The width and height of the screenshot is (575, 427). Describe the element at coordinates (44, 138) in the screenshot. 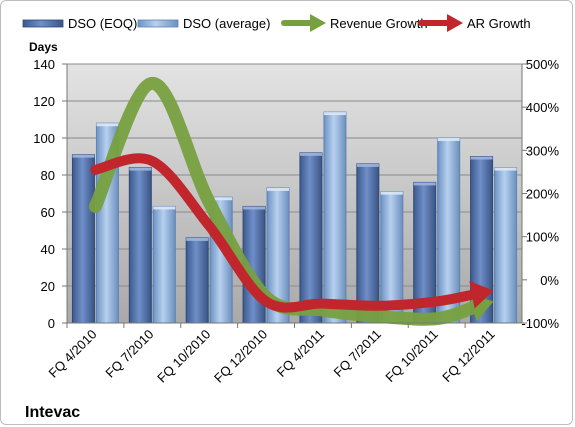

I see `y-tick-label: 100` at that location.